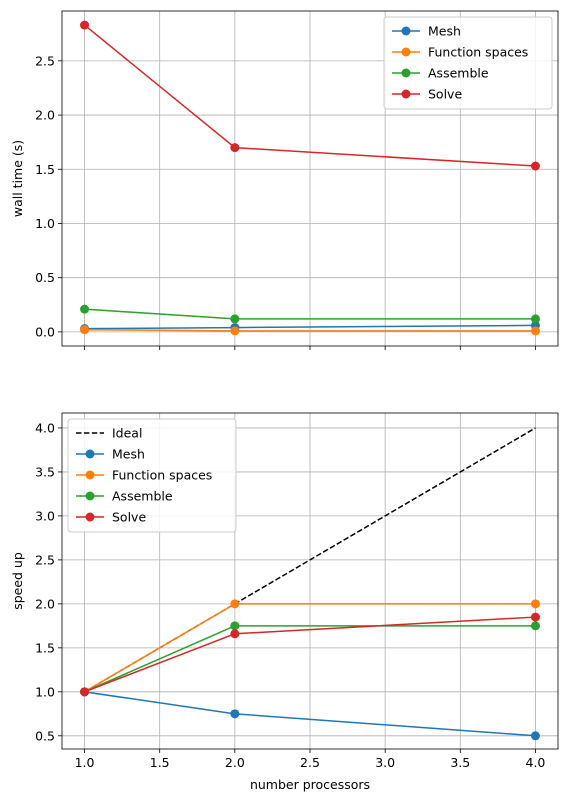 The image size is (567, 802). I want to click on y-tick-label: 3.0, so click(45, 515).